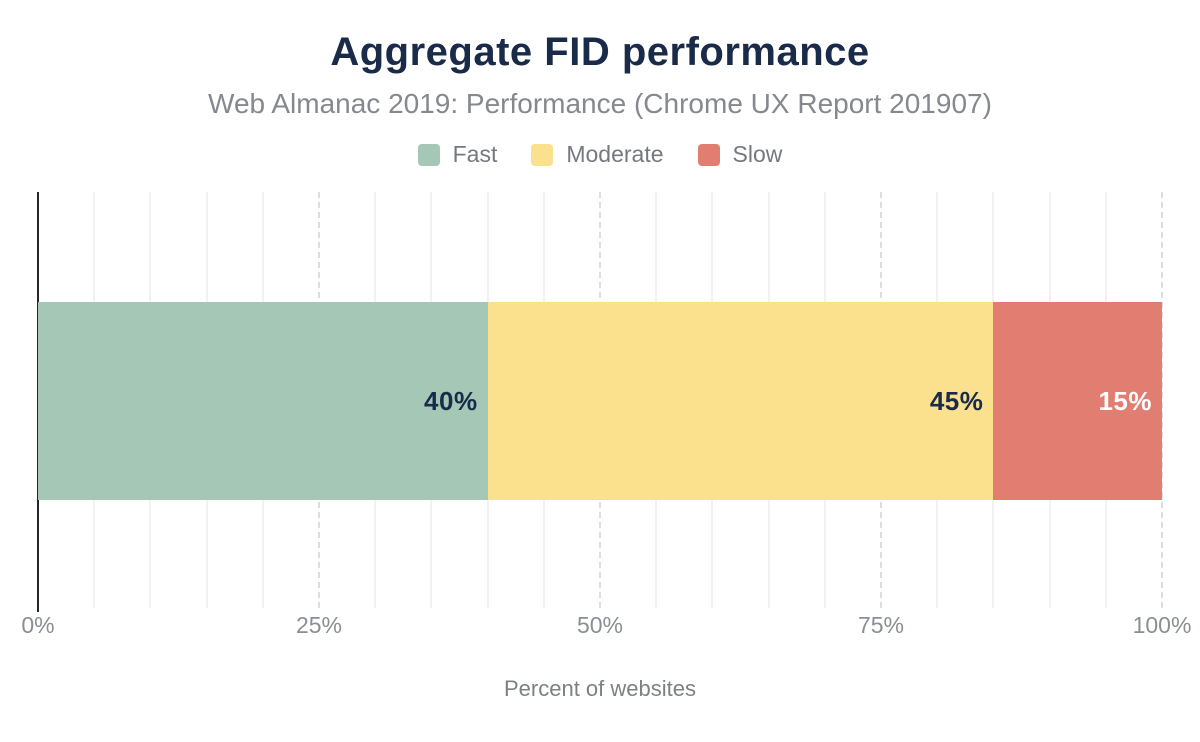  Describe the element at coordinates (757, 154) in the screenshot. I see `legend-label: Slow` at that location.